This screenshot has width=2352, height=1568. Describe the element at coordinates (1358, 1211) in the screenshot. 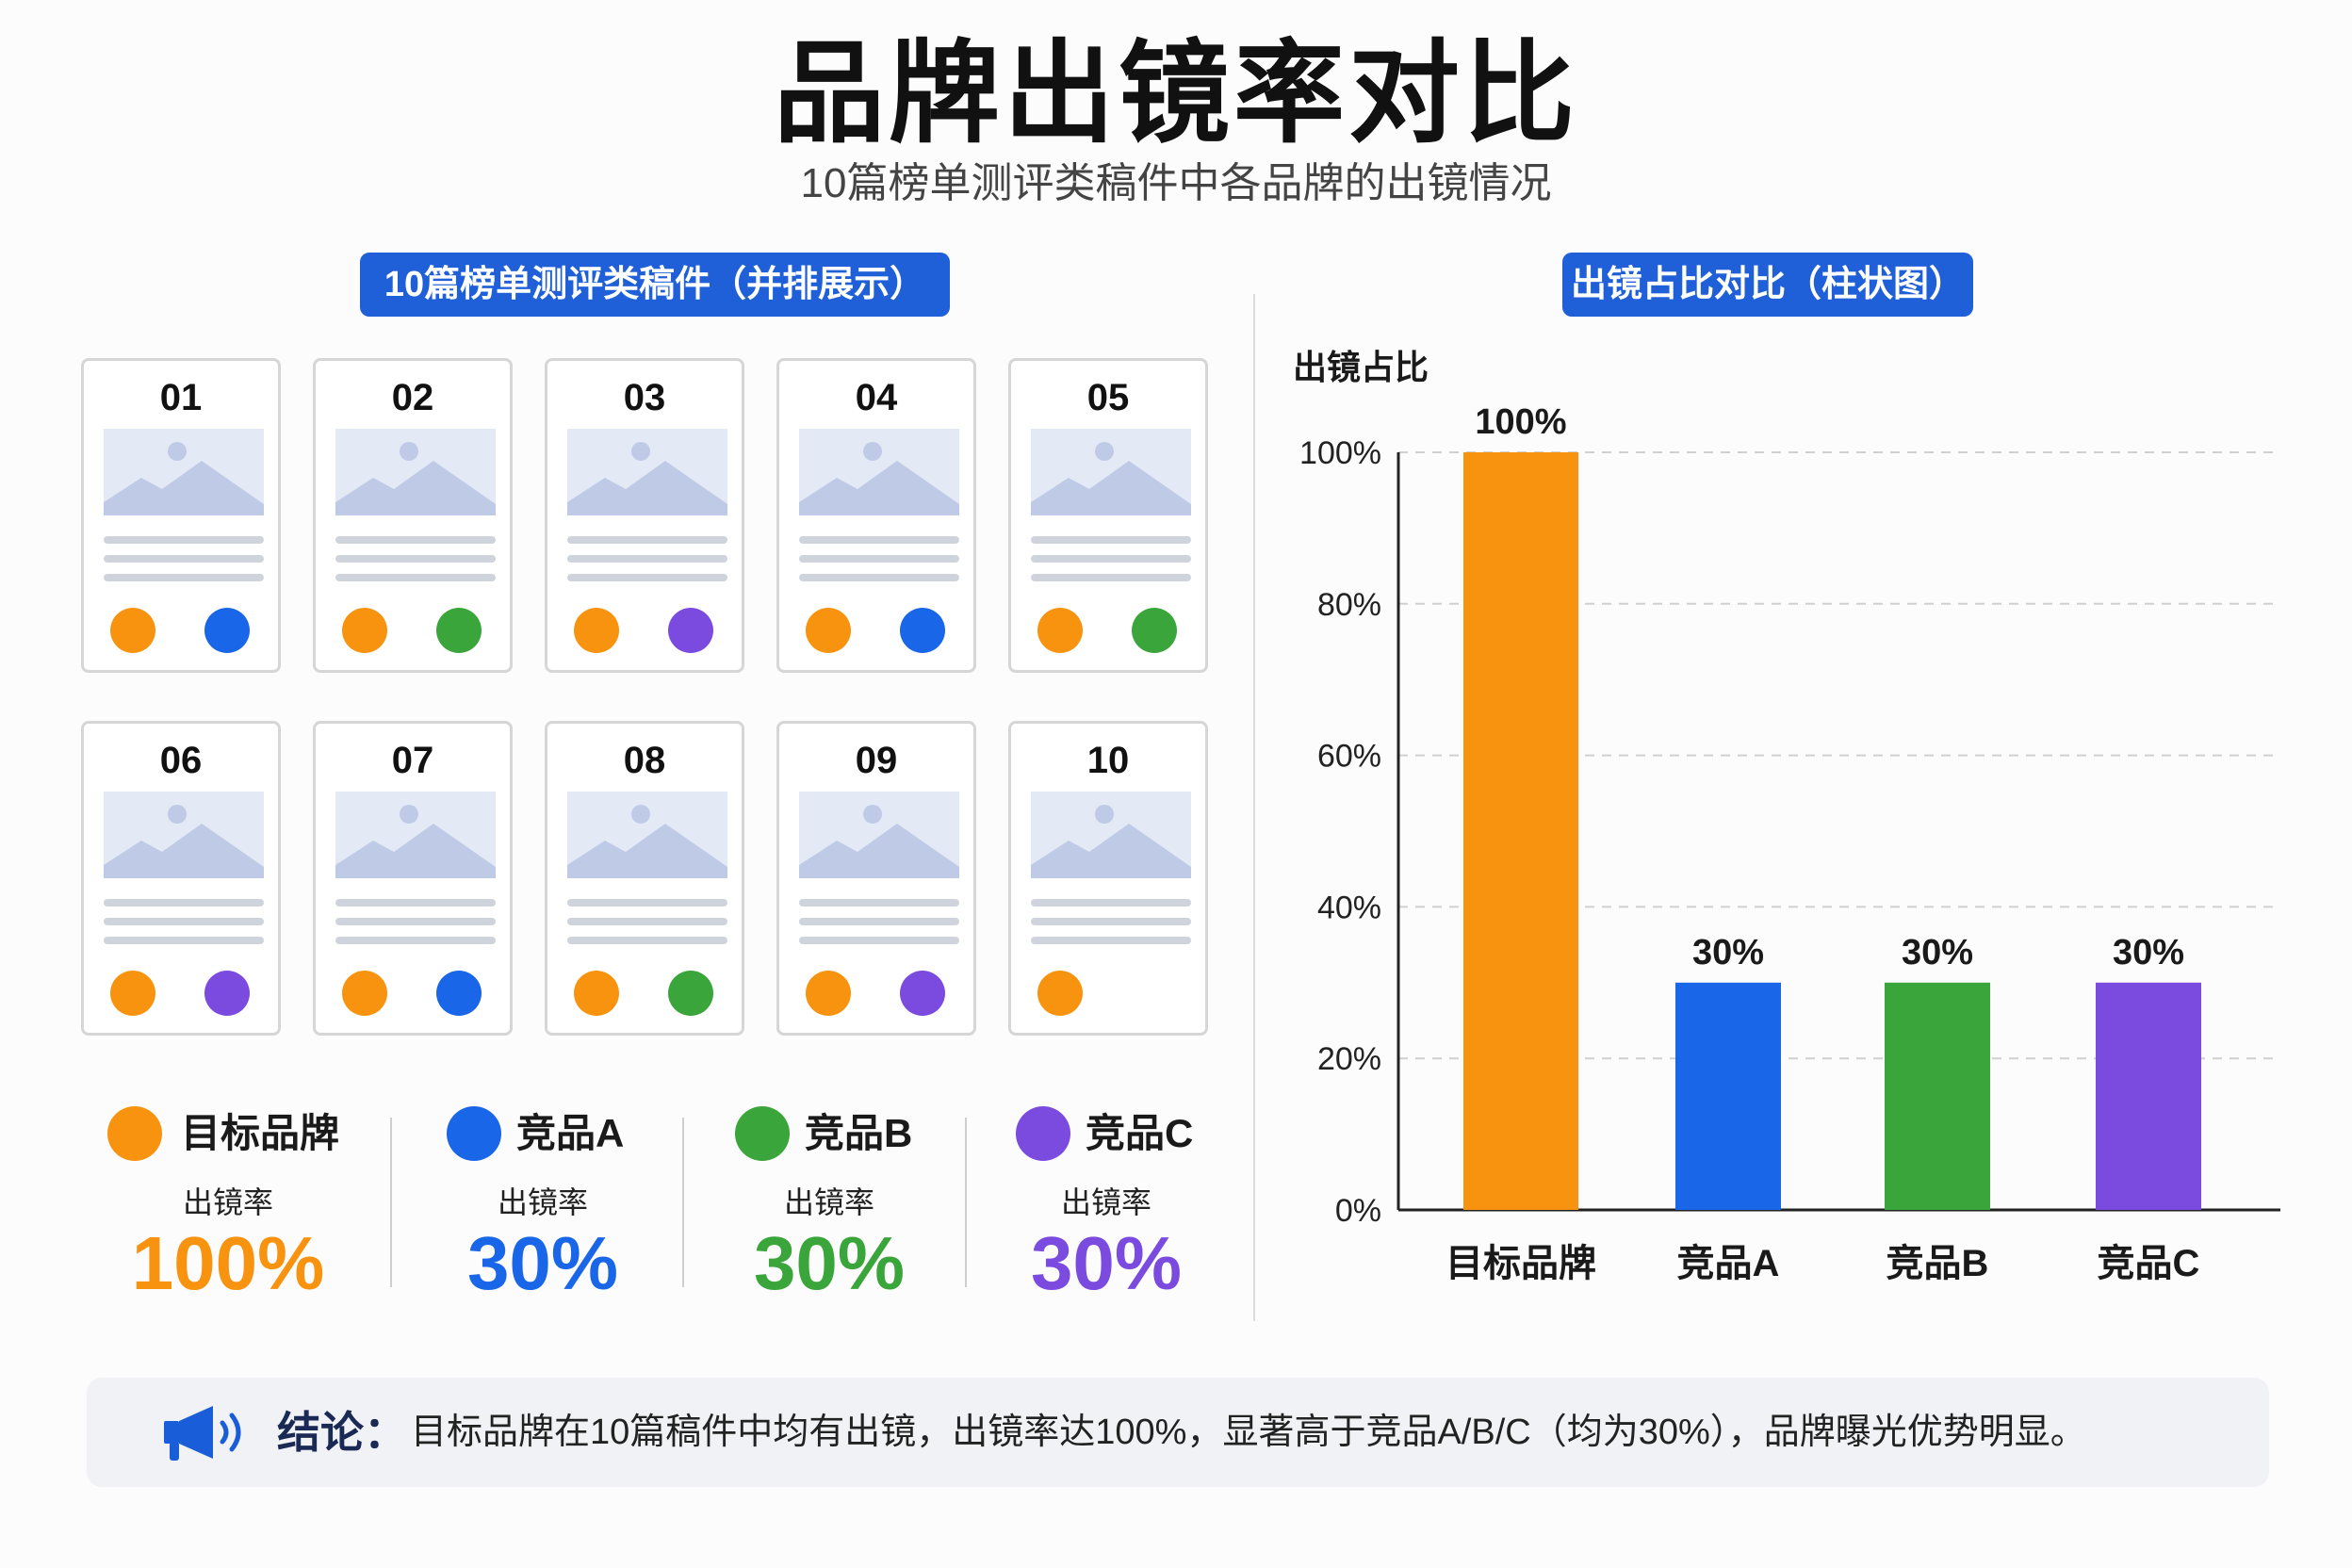

I see `y-tick-label: 0%` at that location.